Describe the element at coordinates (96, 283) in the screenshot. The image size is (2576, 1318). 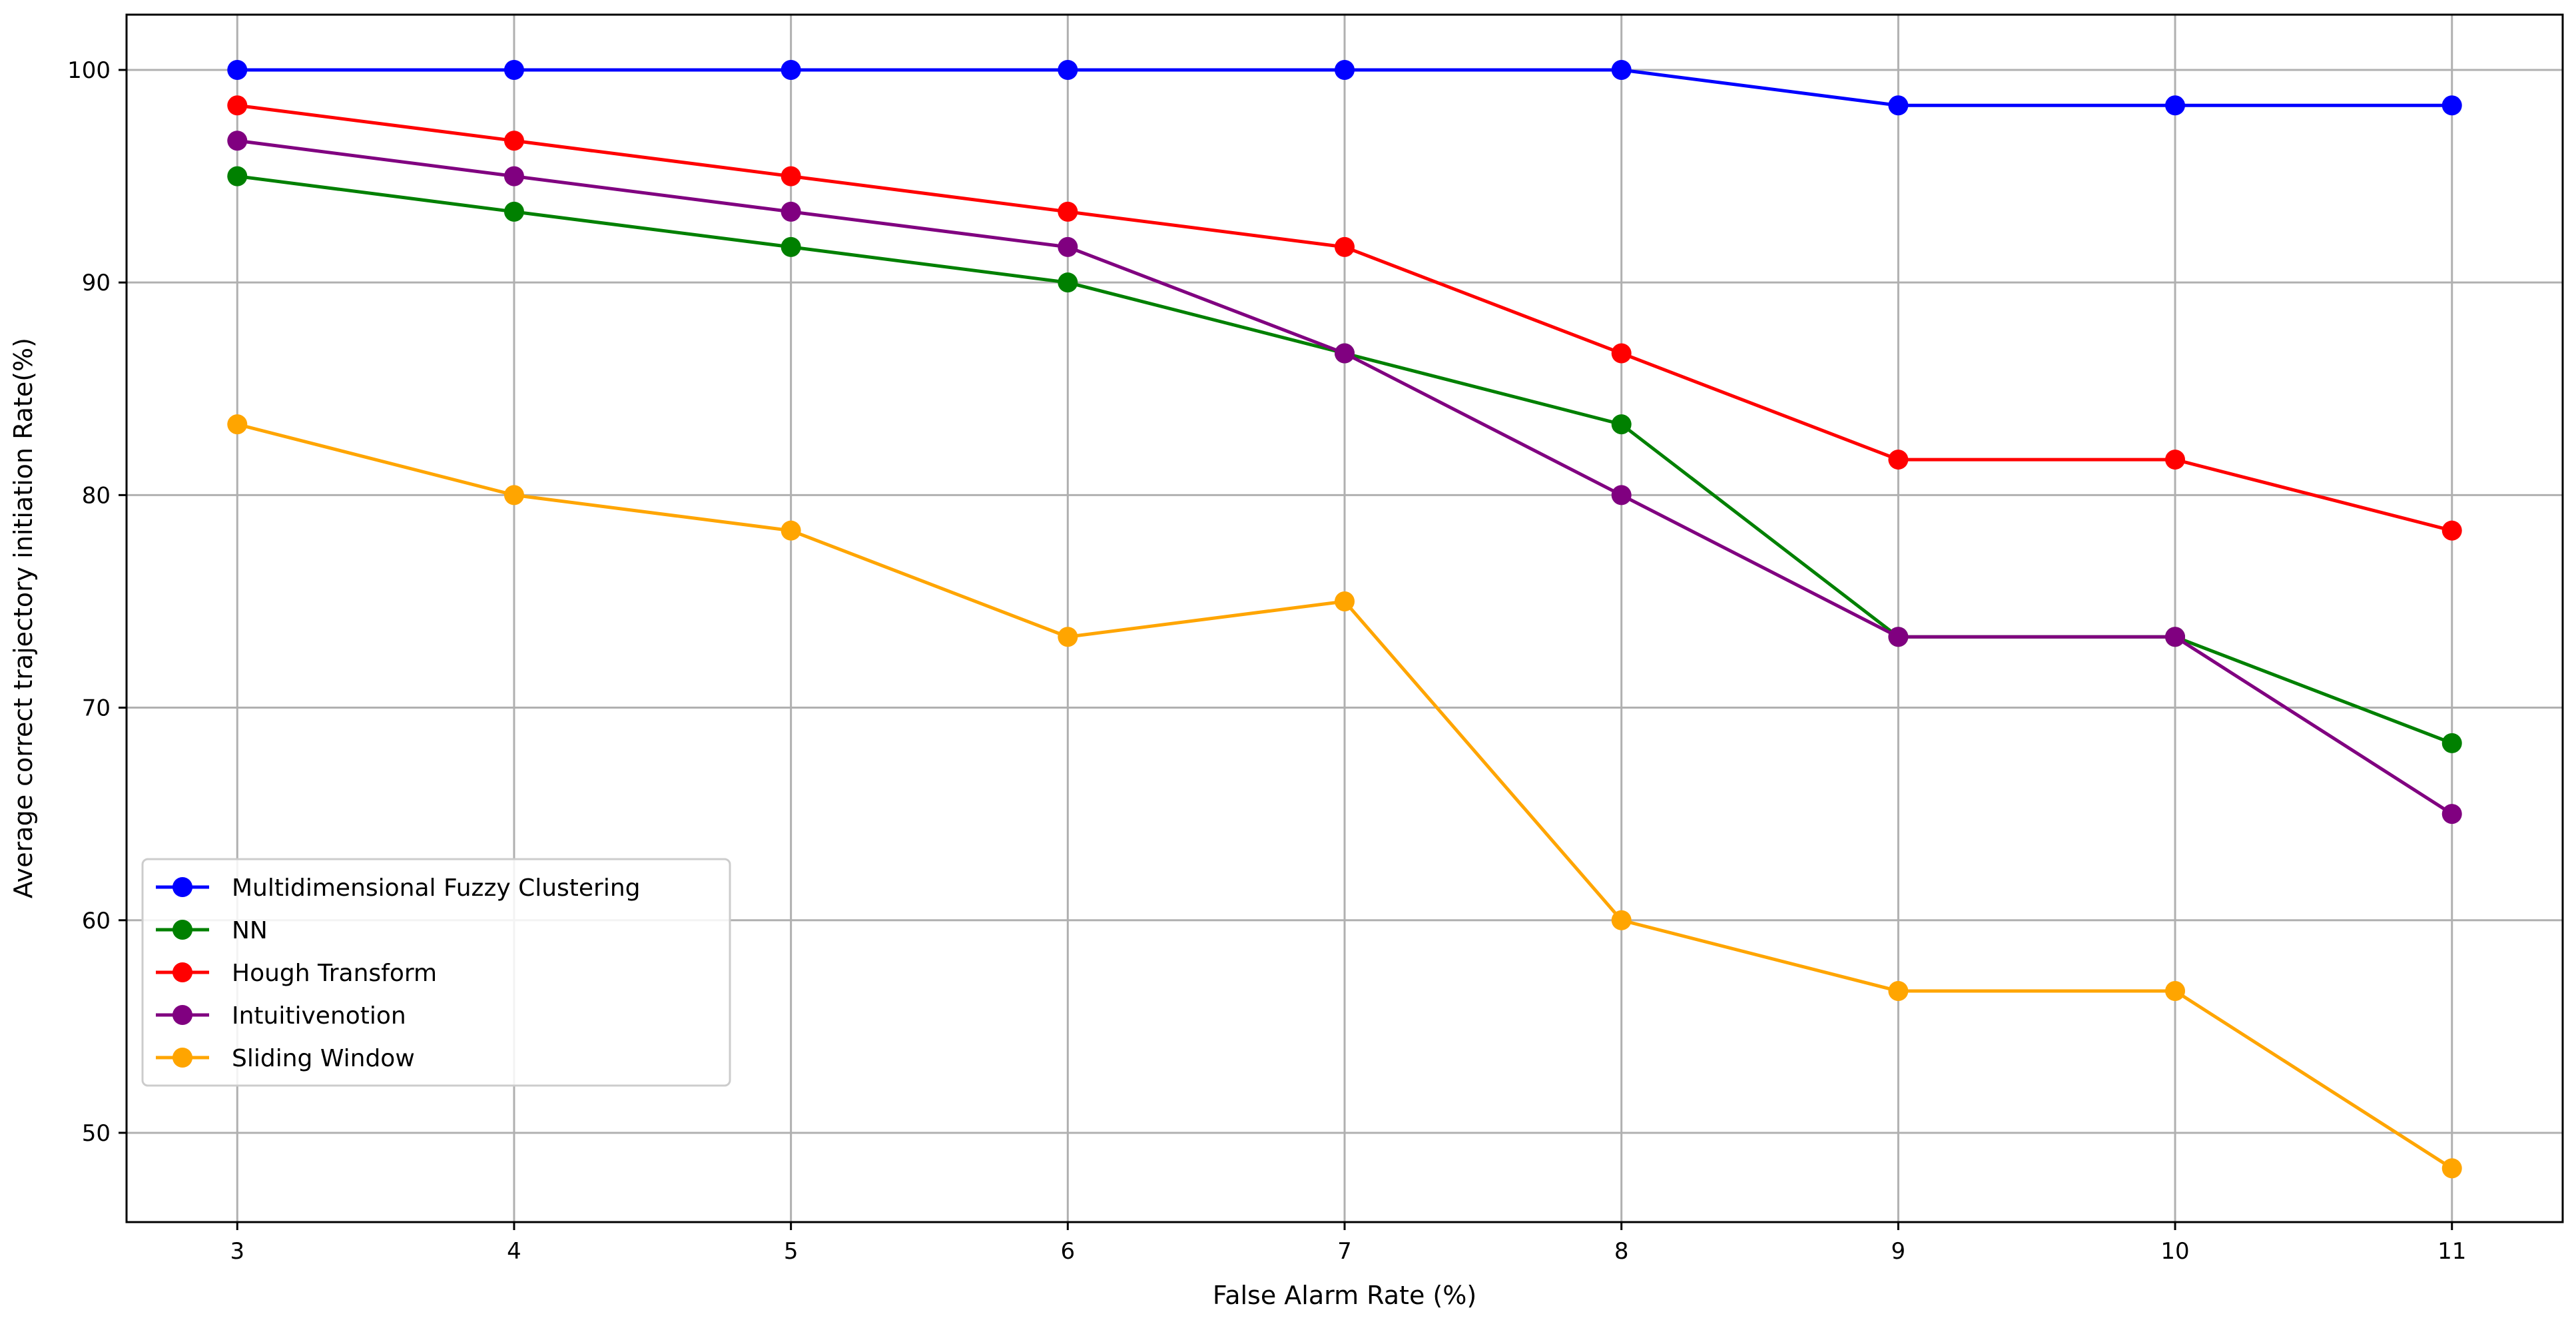
I see `y-tick-label: 90` at that location.